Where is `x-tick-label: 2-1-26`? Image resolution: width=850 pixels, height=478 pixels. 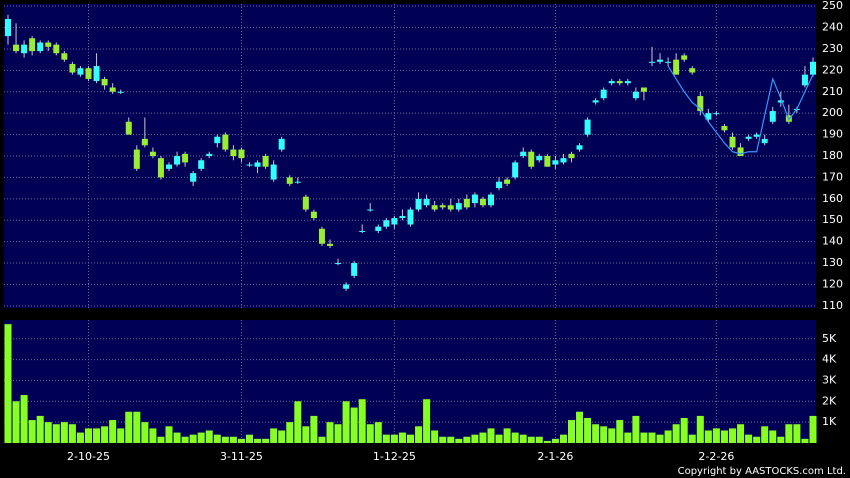
x-tick-label: 2-1-26 is located at coordinates (555, 456).